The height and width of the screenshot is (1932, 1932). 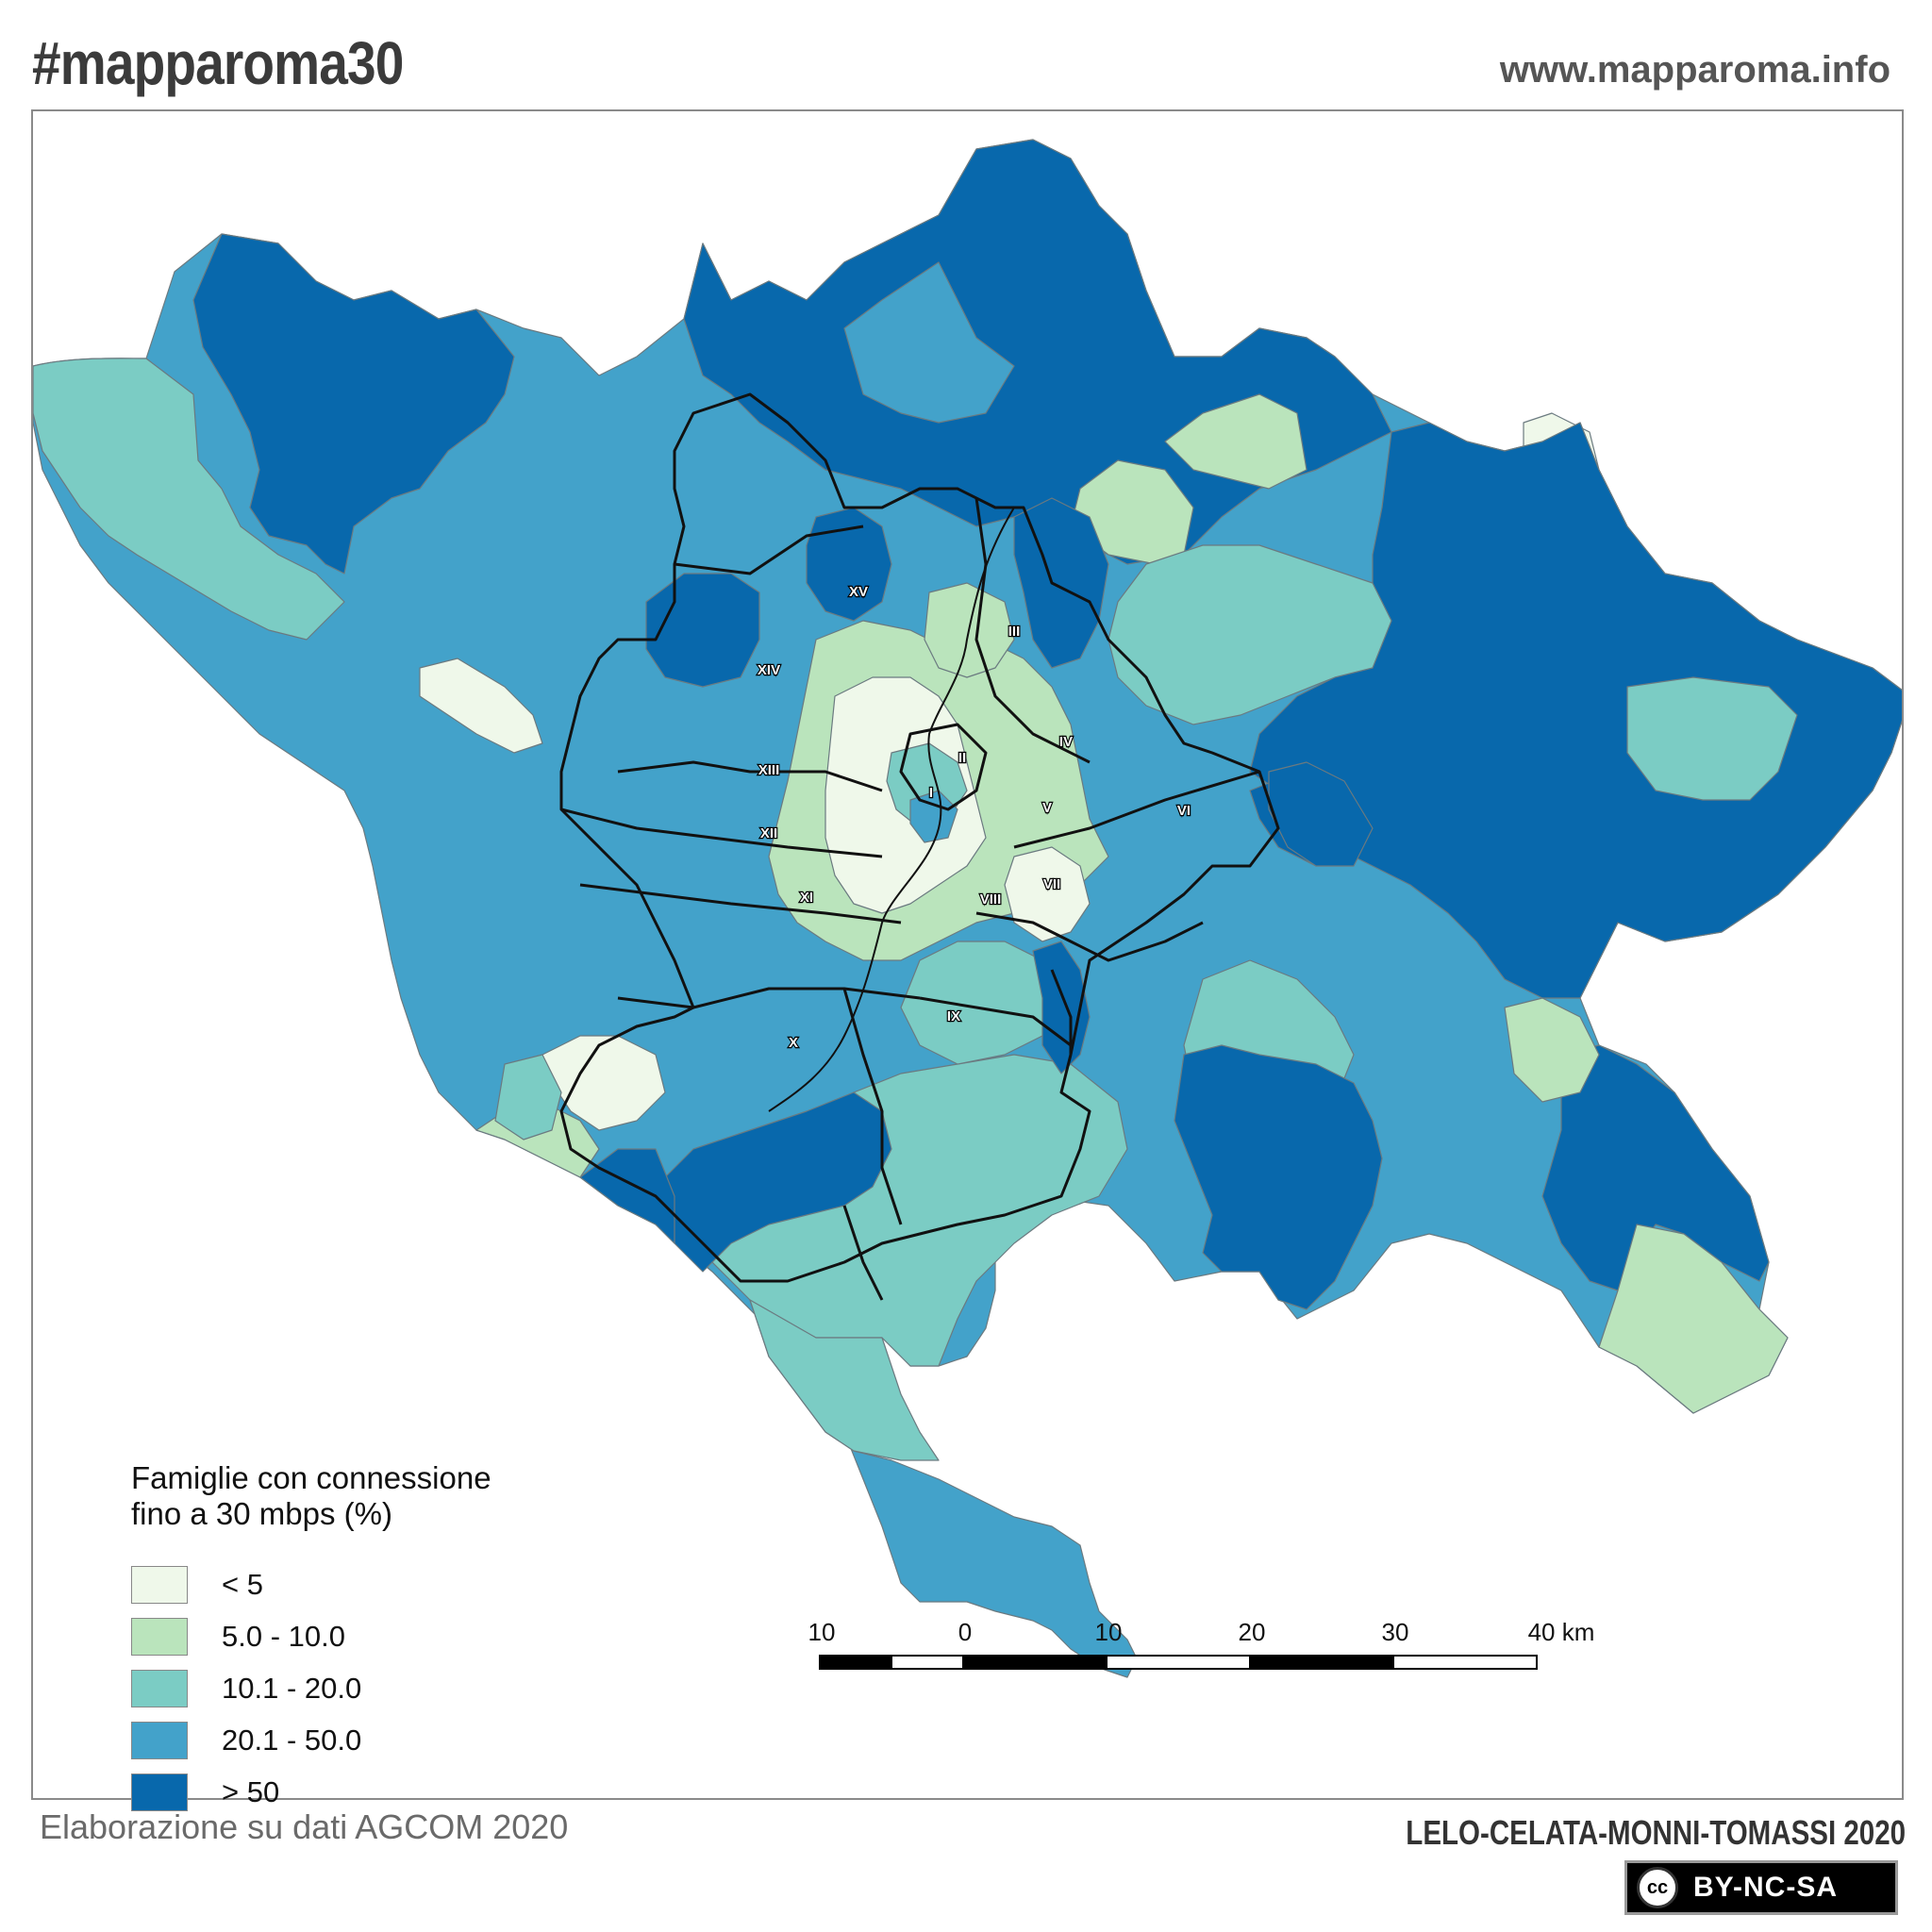 I want to click on legend-label: > 50, so click(x=251, y=1791).